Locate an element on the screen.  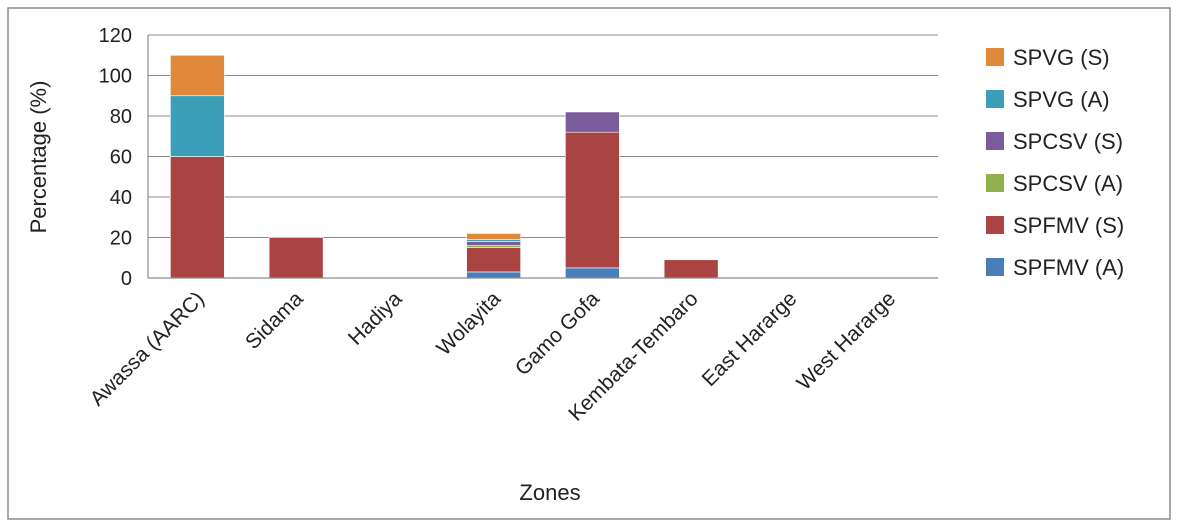
legend-label: SPCSV (A) is located at coordinates (1068, 183).